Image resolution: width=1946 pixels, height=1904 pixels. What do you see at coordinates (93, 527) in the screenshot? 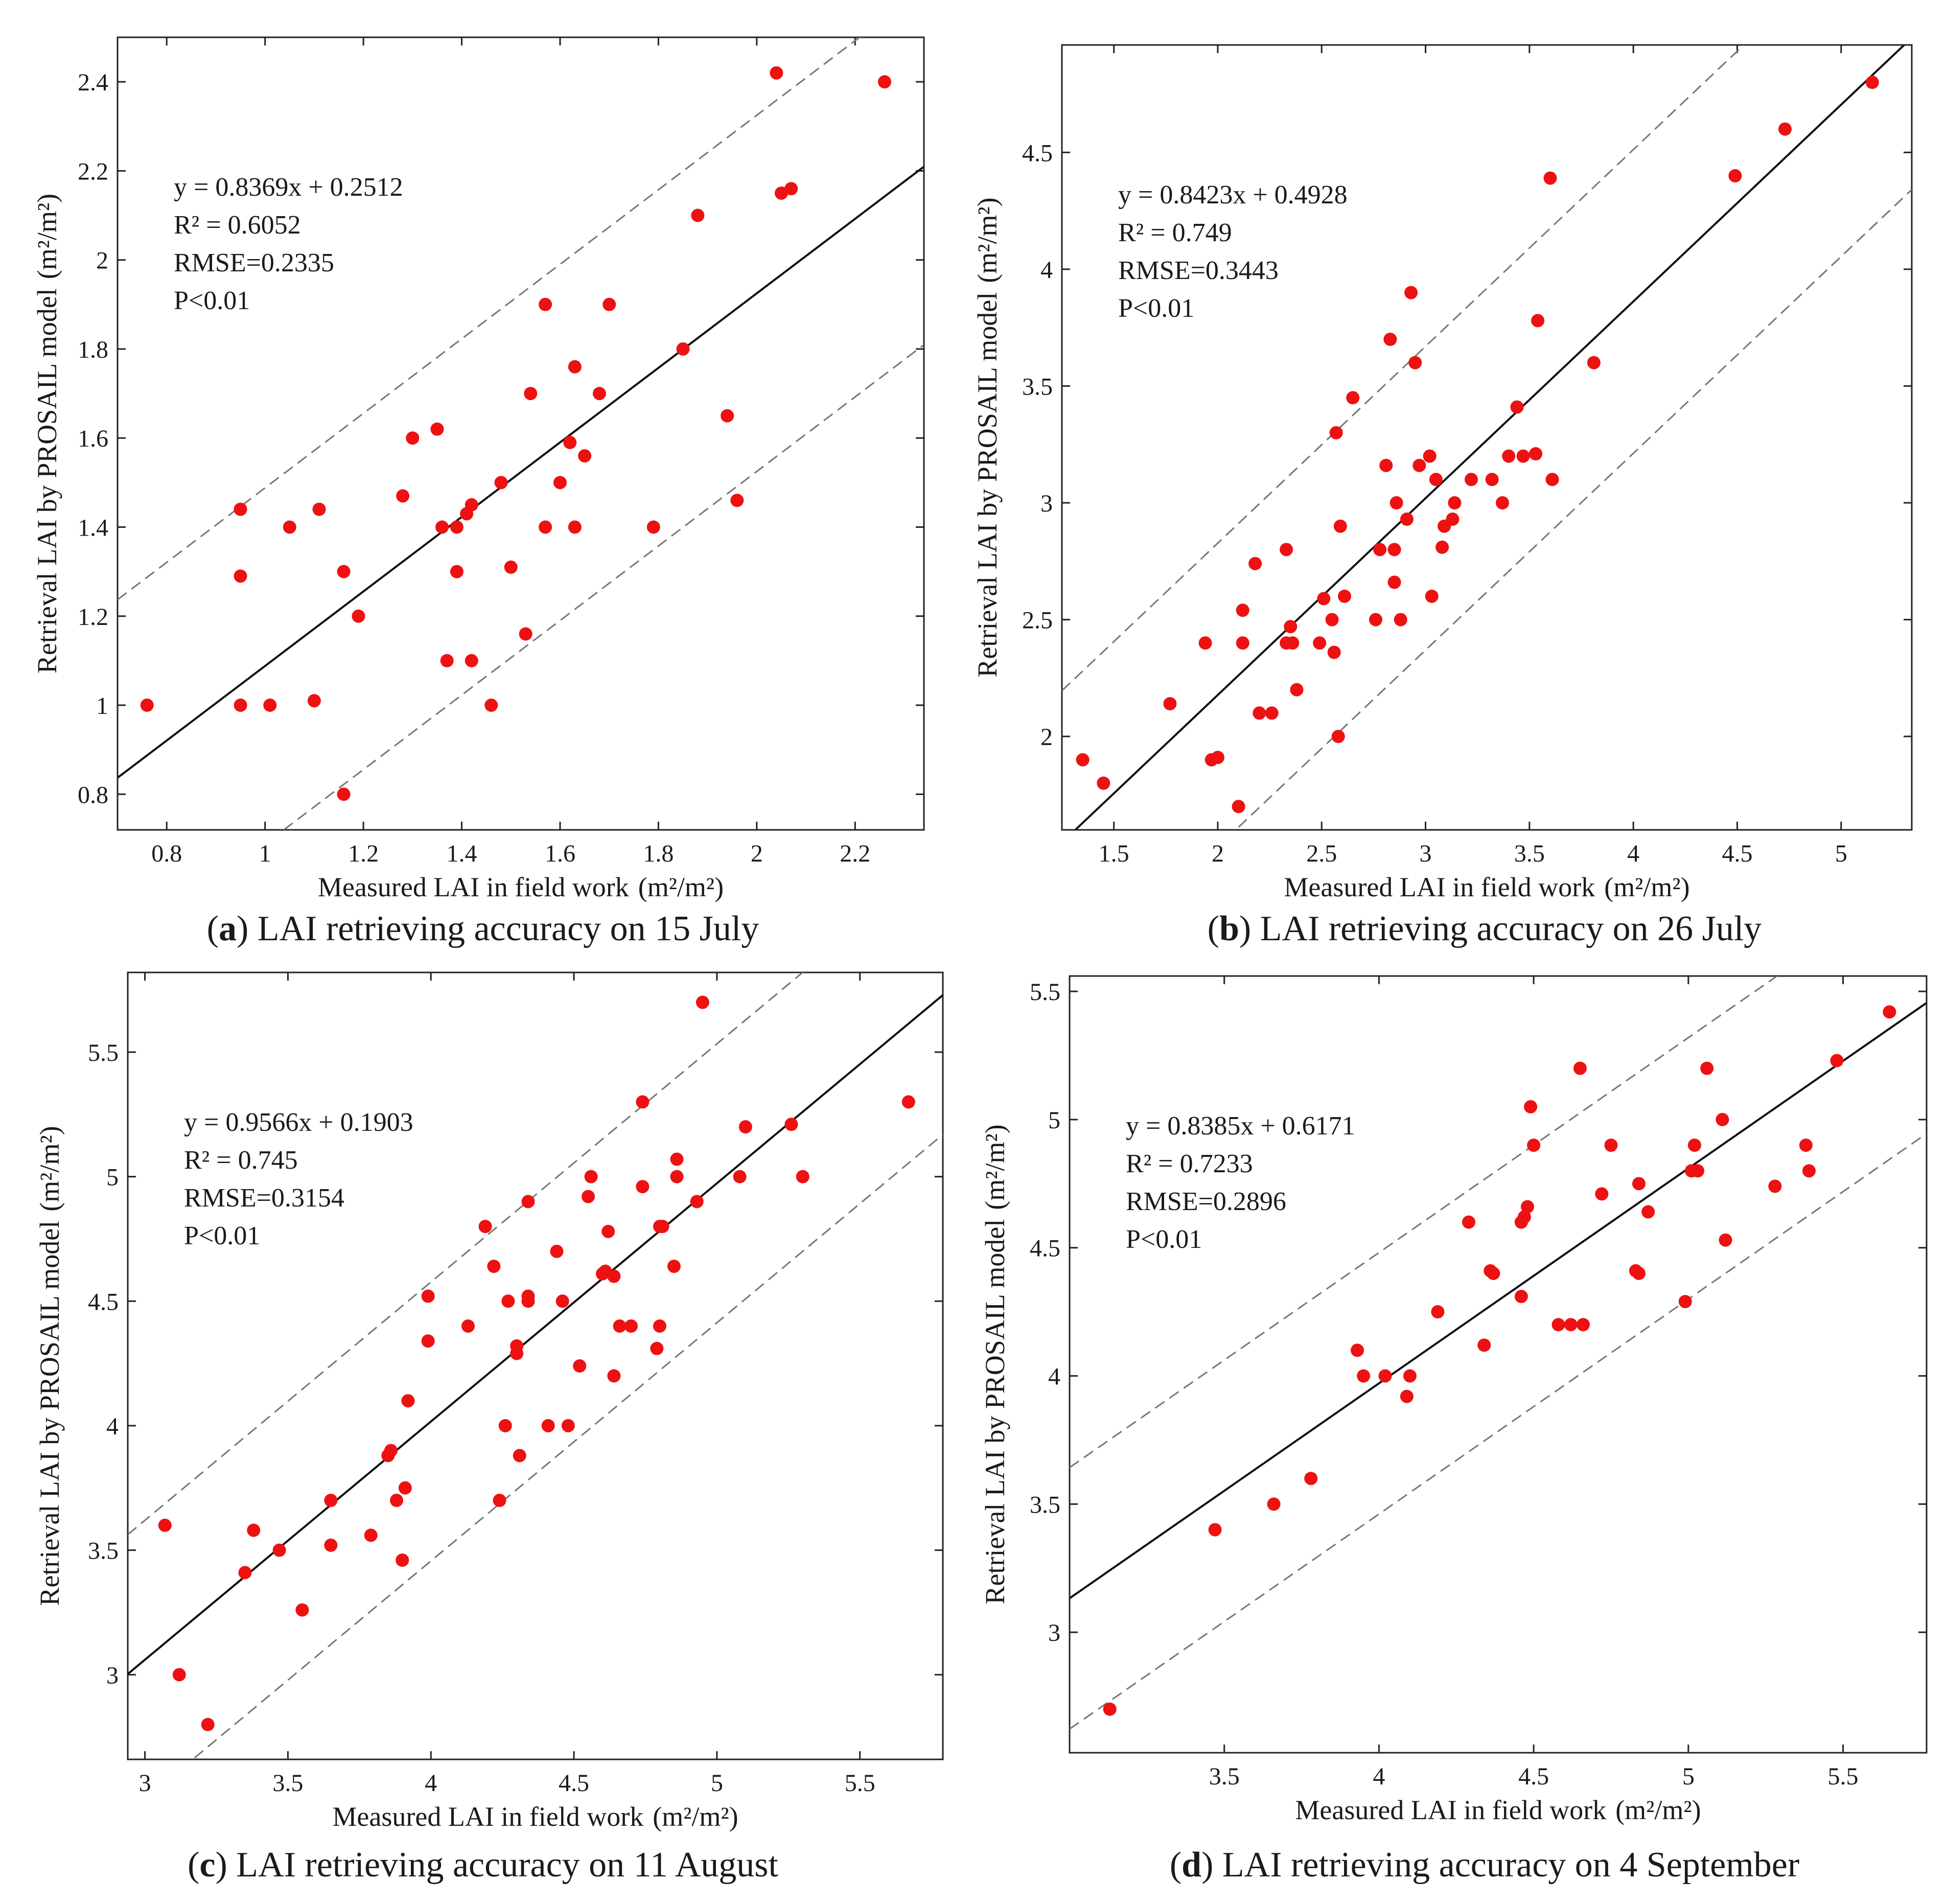
I see `y-tick-label: 1.4` at bounding box center [93, 527].